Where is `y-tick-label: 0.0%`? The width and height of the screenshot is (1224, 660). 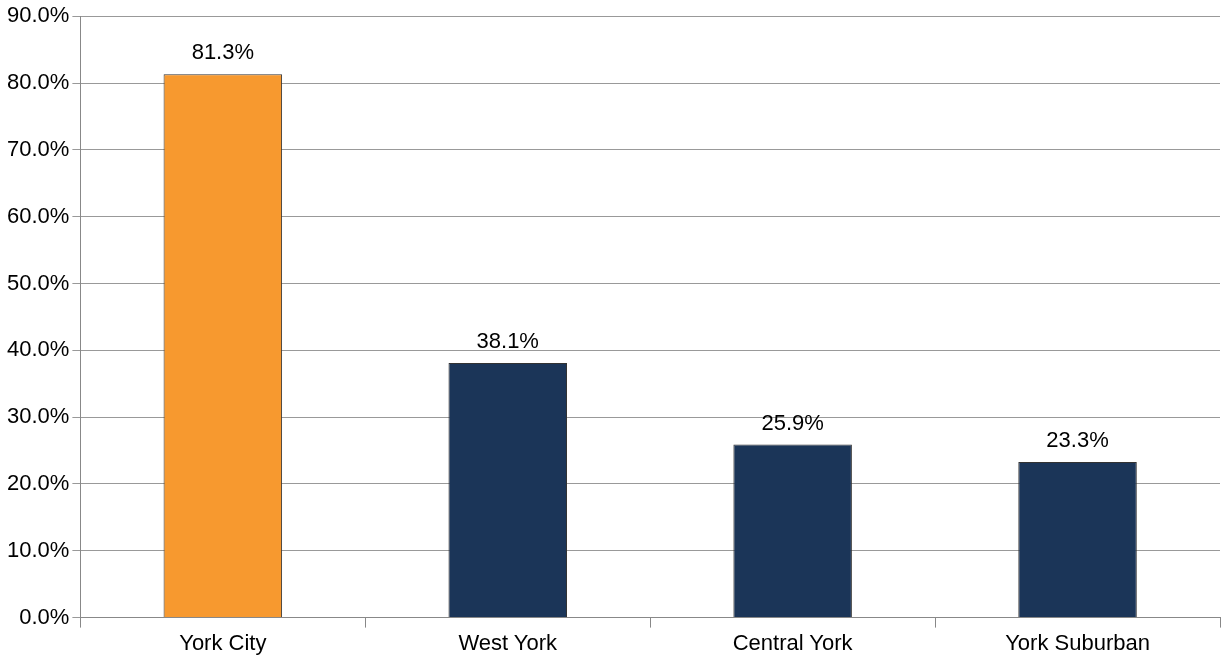 y-tick-label: 0.0% is located at coordinates (44, 616).